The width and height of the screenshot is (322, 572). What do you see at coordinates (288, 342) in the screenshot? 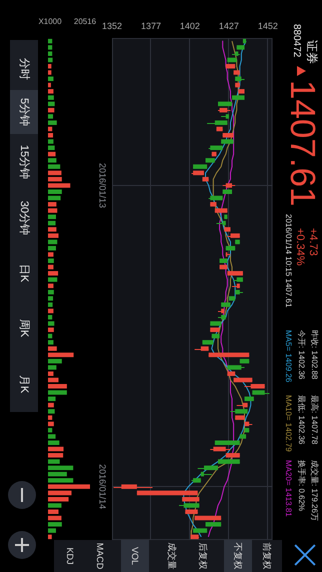
I see `text: MA5=` at bounding box center [288, 342].